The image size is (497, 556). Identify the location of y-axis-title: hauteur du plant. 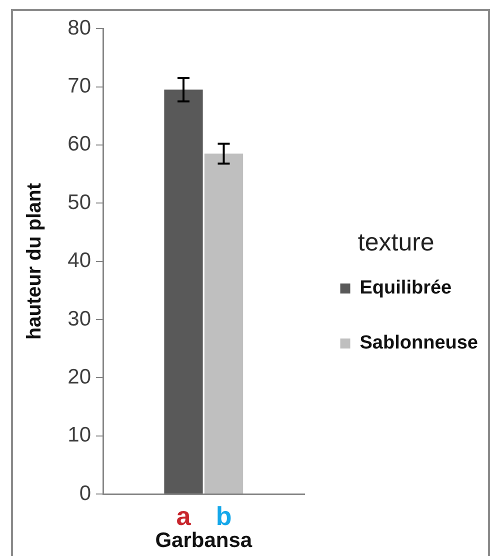
(35, 261).